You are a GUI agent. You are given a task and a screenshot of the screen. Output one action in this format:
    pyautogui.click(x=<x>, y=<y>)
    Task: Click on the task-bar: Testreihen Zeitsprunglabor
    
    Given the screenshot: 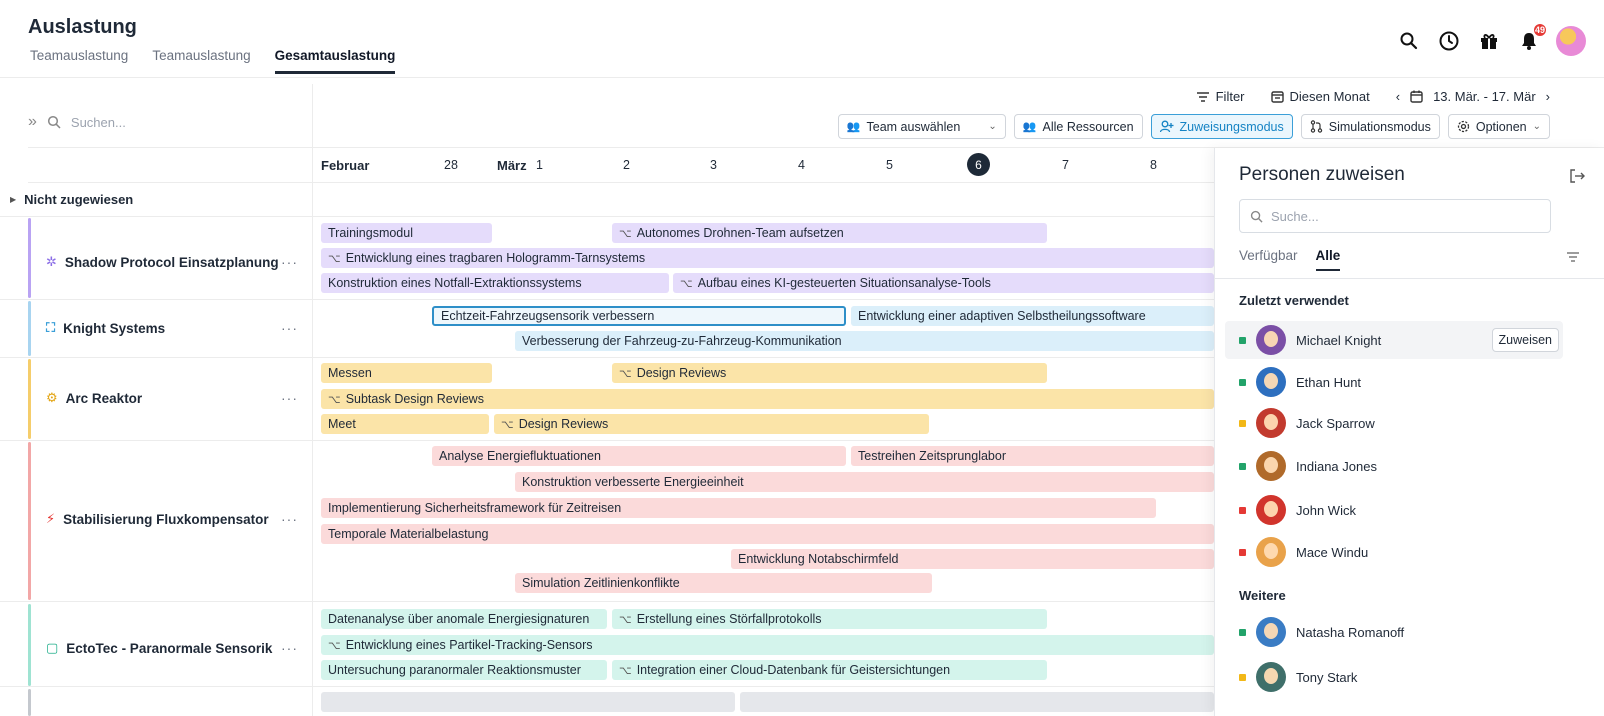 What is the action you would take?
    pyautogui.click(x=1032, y=456)
    